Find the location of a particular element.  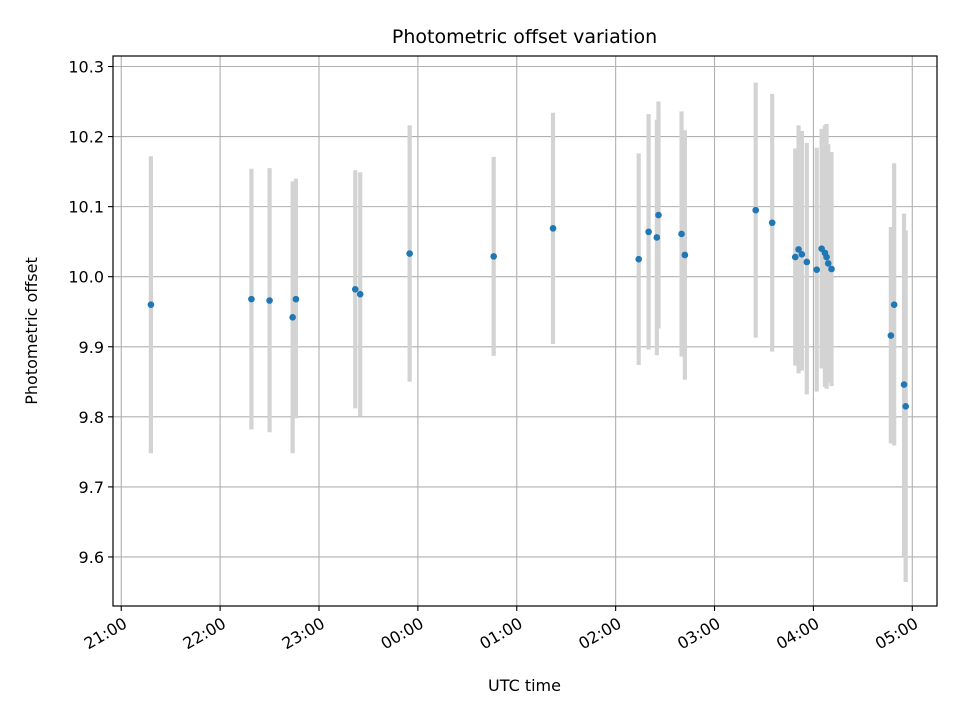

x-tick-label: 22:00 is located at coordinates (204, 634).